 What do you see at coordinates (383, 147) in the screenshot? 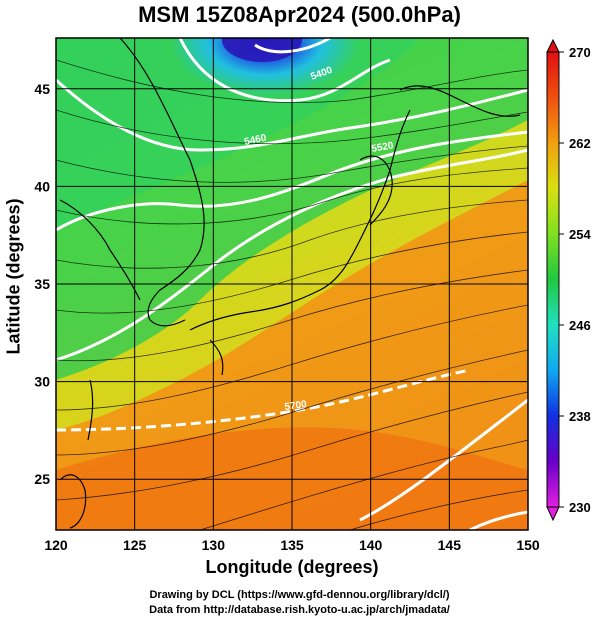
I see `contour-label: 5520` at bounding box center [383, 147].